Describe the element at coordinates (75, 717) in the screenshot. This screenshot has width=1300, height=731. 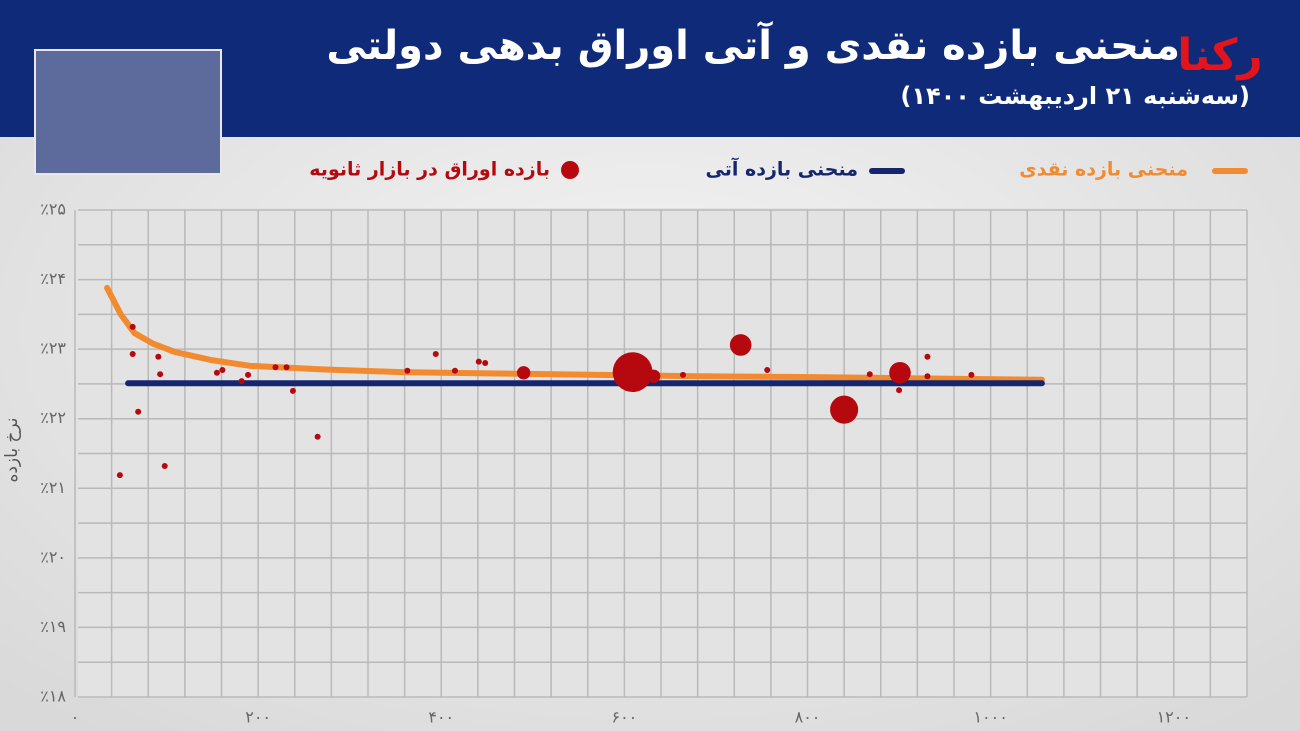
I see `x-tick-label: ٠` at that location.